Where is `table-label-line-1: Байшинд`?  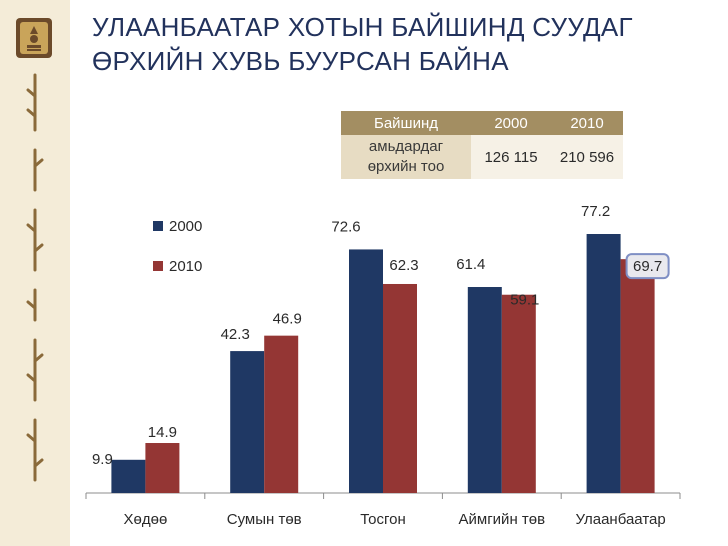 table-label-line-1: Байшинд is located at coordinates (405, 123).